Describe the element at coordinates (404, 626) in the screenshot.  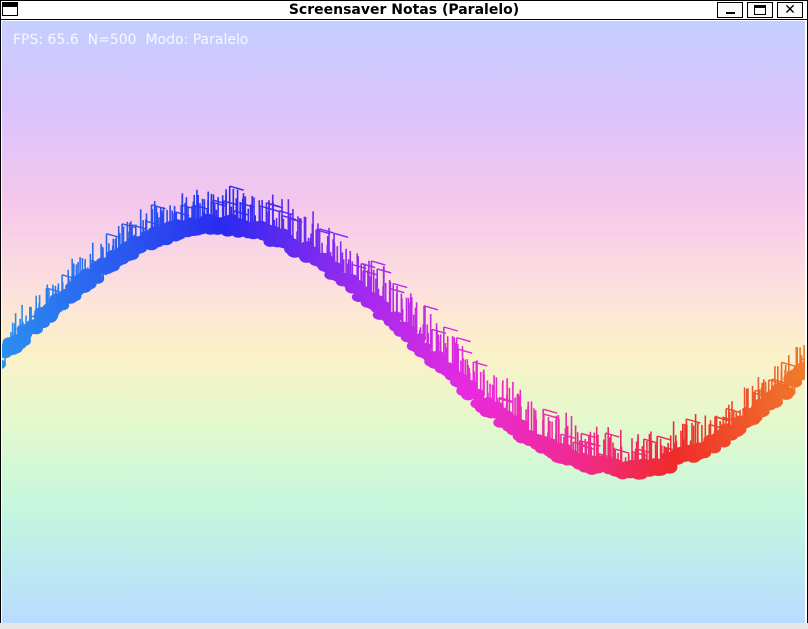
I see `bottom-edge` at that location.